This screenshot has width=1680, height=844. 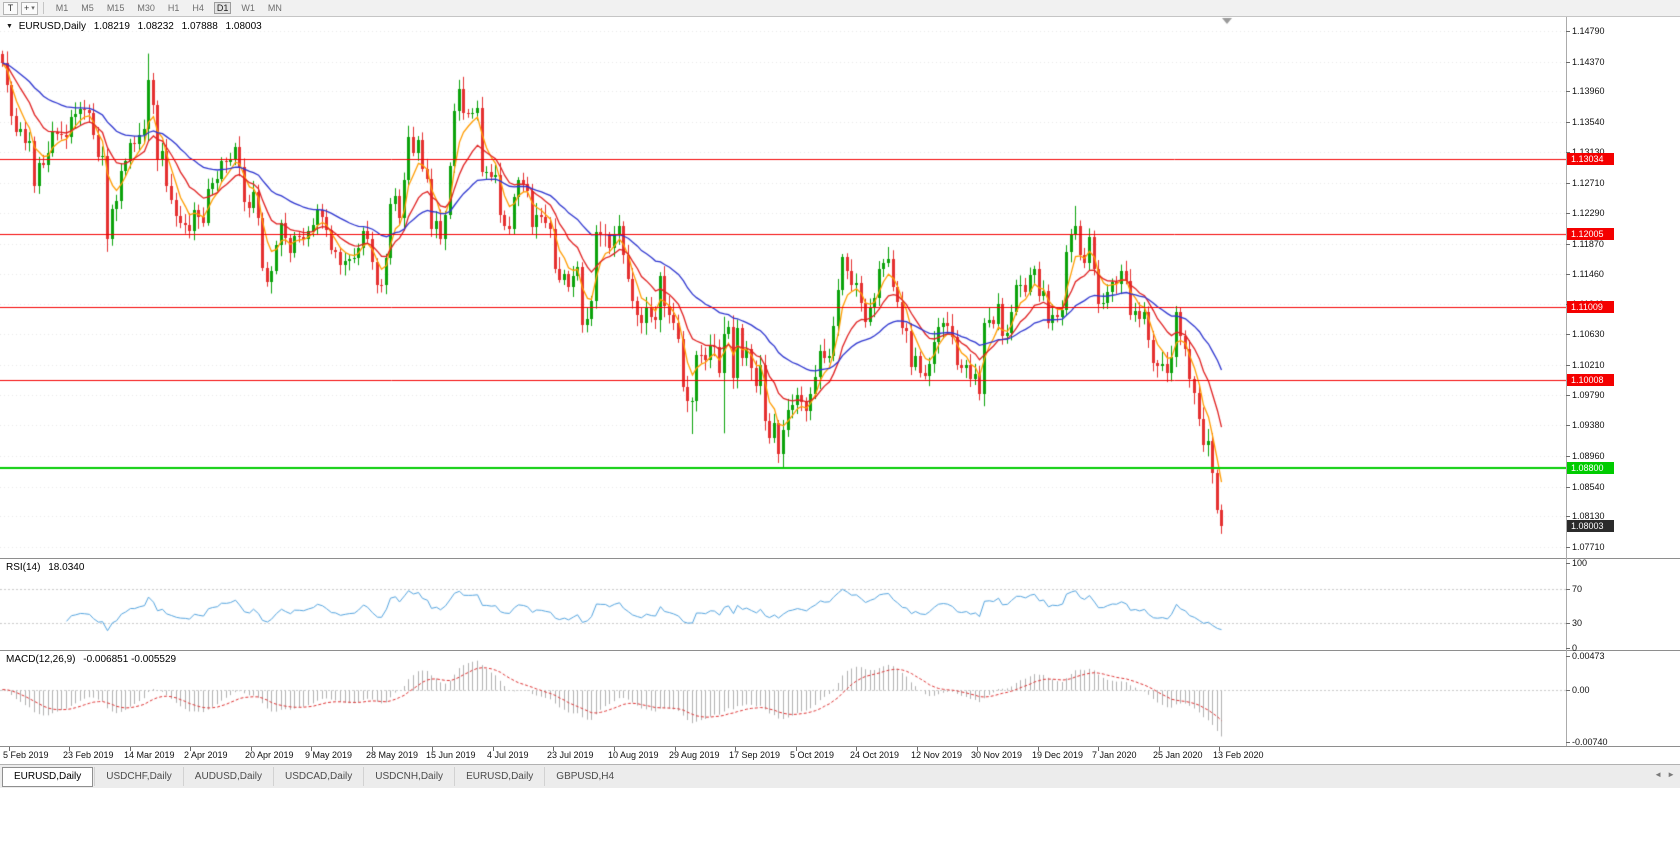 I want to click on chart-tab: USDCHF,Daily, so click(x=138, y=776).